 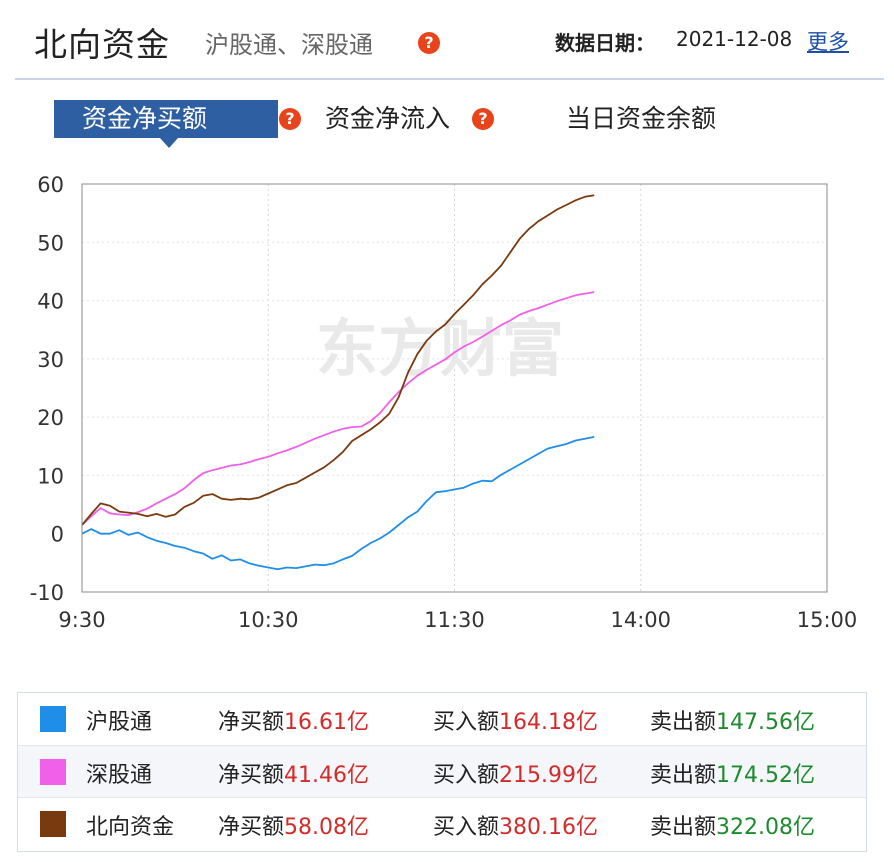 I want to click on x-tick-label: 9:30, so click(x=81, y=620).